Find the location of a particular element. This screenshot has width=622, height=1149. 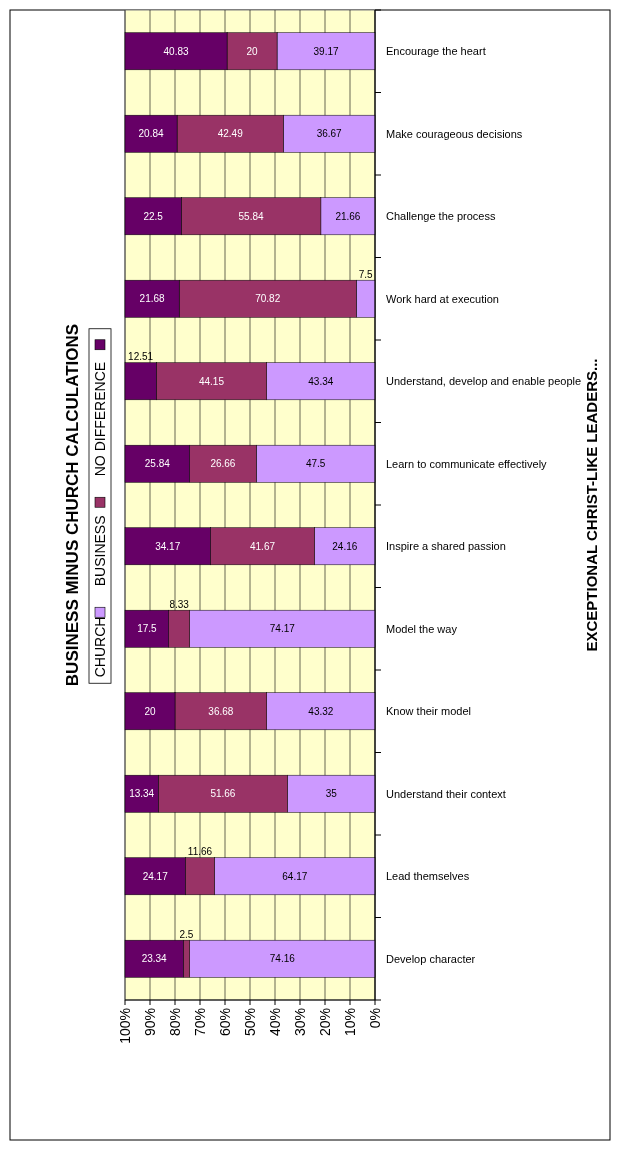

x-tick-label: 0% is located at coordinates (374, 1018).